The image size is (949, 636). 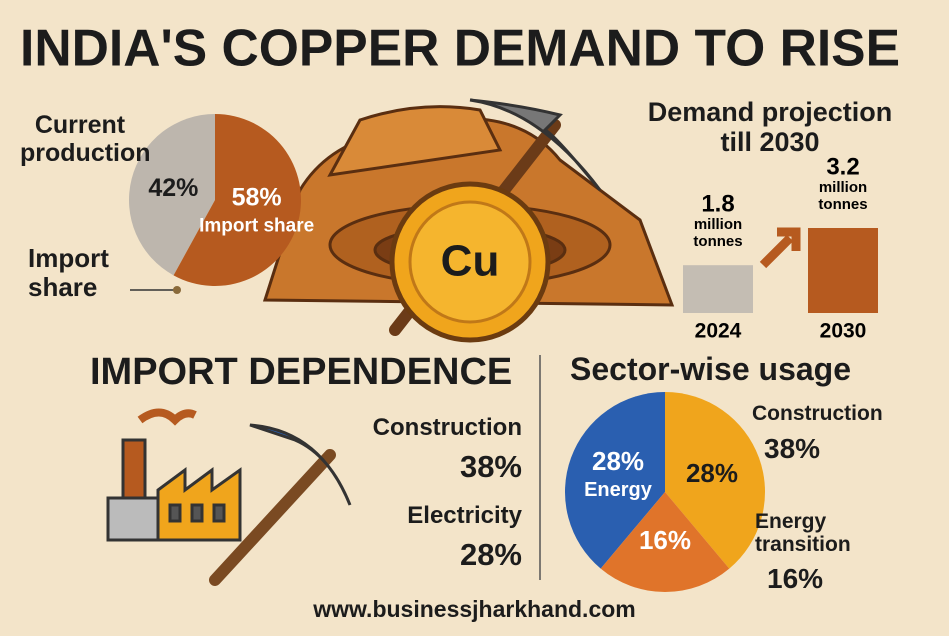 What do you see at coordinates (842, 166) in the screenshot?
I see `bar-value-label: 3.2` at bounding box center [842, 166].